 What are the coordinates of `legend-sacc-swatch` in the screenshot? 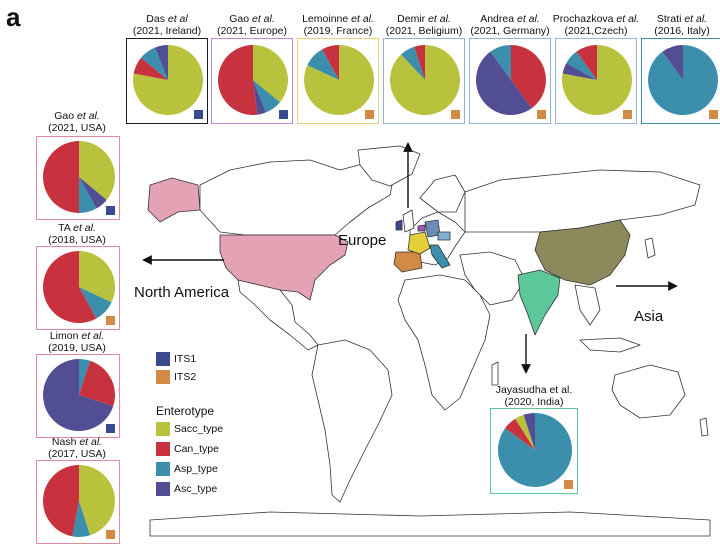 It's located at (163, 429).